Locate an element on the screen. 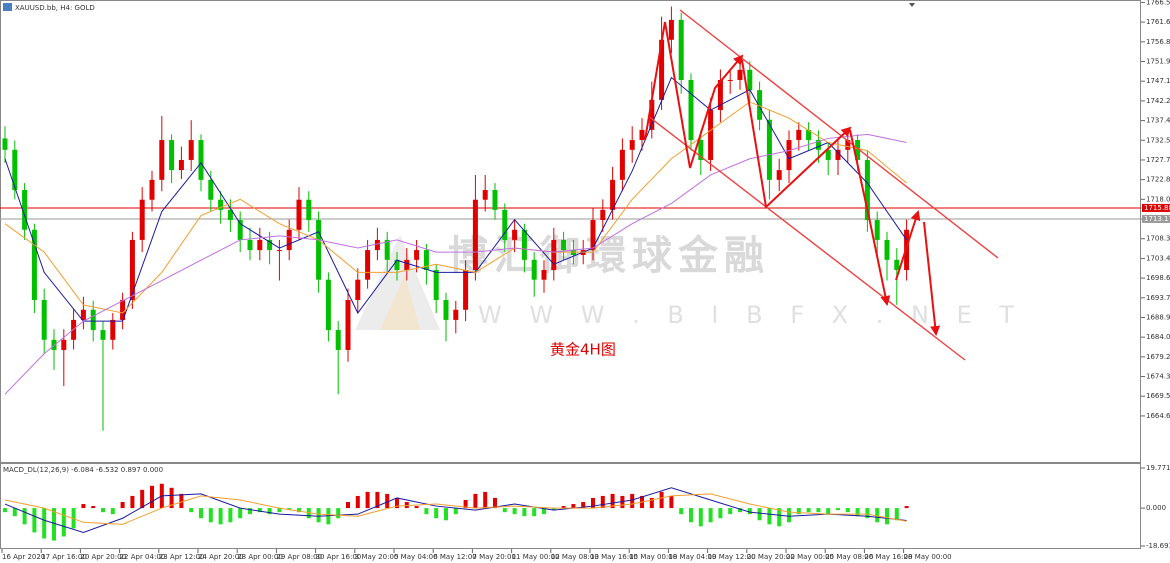  y-tick-label: 1727.70 is located at coordinates (1158, 160).